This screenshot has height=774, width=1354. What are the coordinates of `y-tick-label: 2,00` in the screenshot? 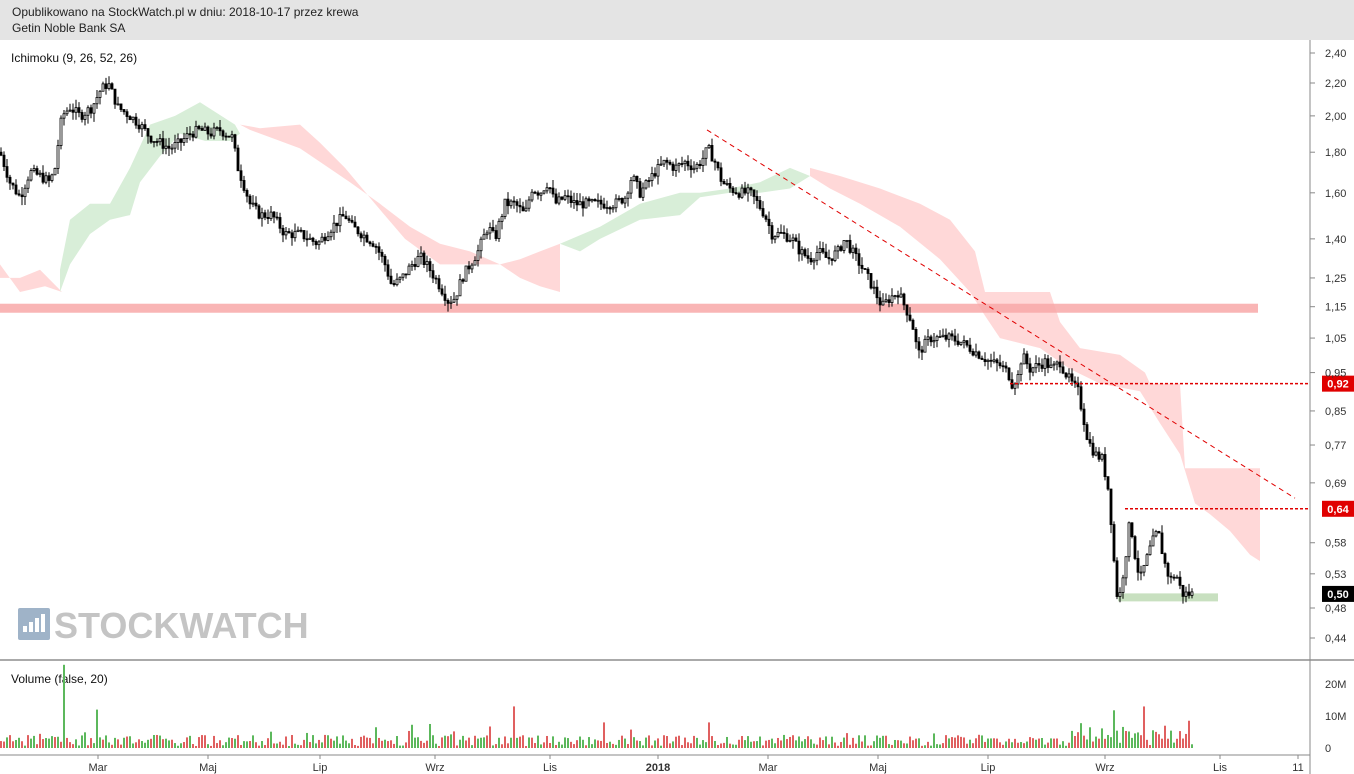 It's located at (1335, 117).